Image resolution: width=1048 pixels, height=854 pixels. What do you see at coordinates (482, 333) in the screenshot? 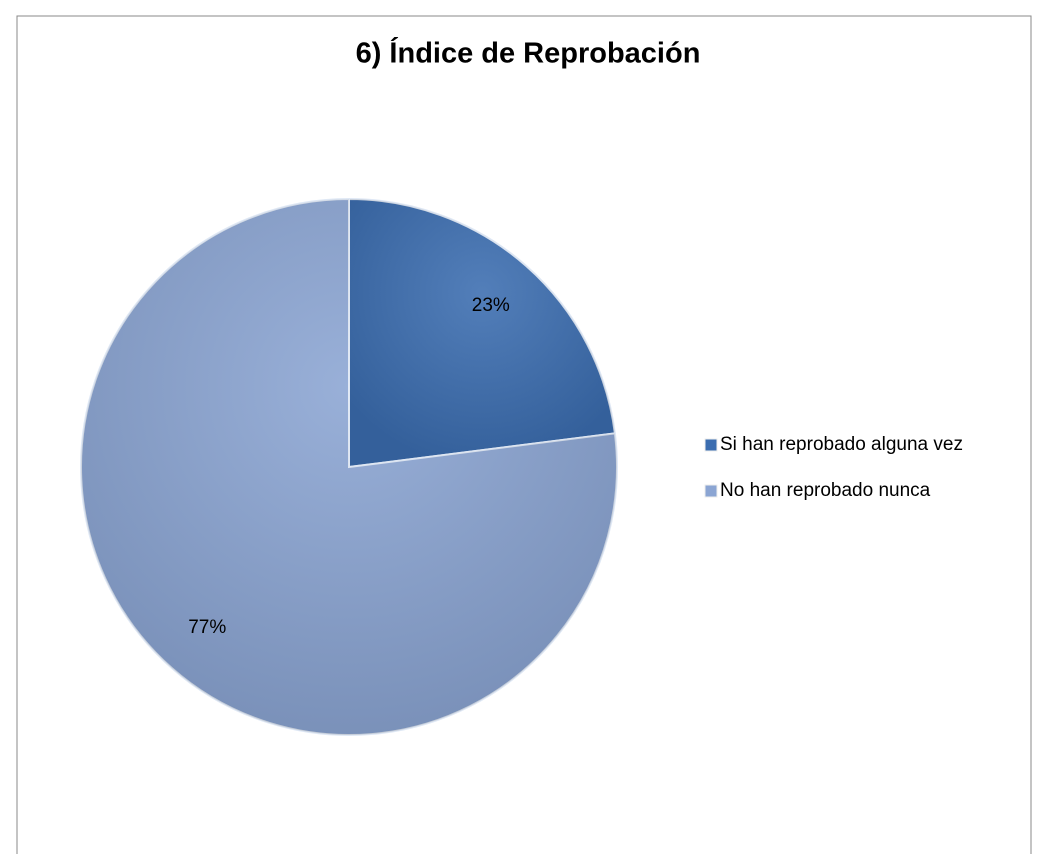
I see `pie-slice` at bounding box center [482, 333].